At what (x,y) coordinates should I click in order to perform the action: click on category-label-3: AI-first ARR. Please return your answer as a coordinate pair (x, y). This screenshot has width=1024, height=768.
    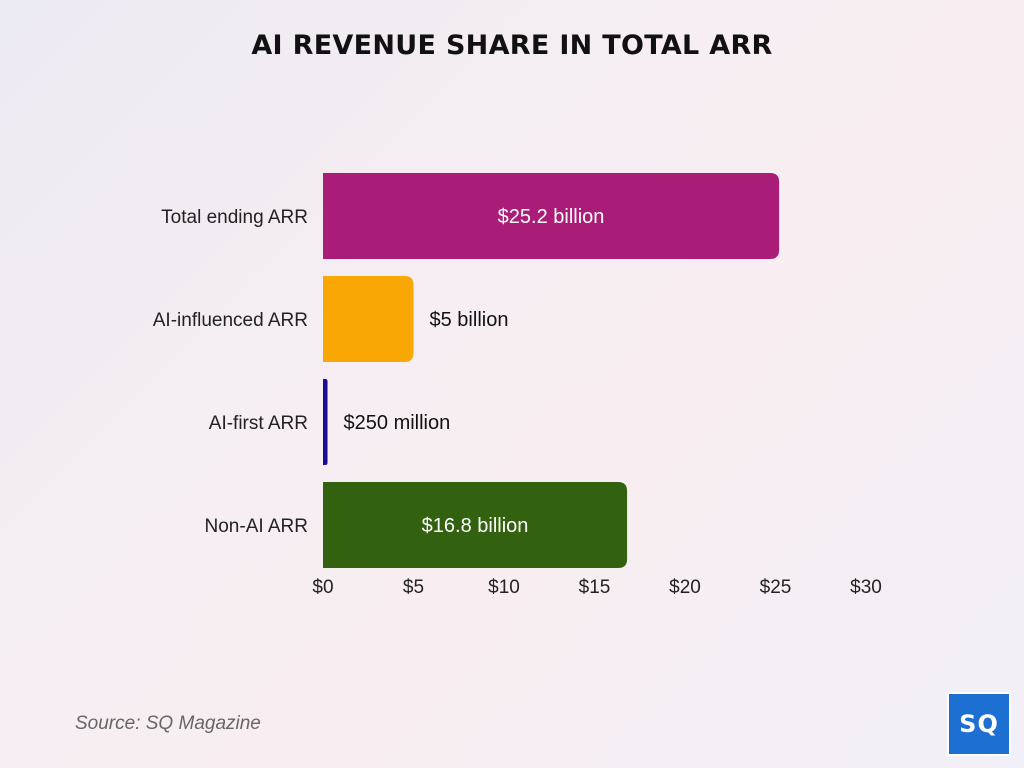
    Looking at the image, I should click on (258, 423).